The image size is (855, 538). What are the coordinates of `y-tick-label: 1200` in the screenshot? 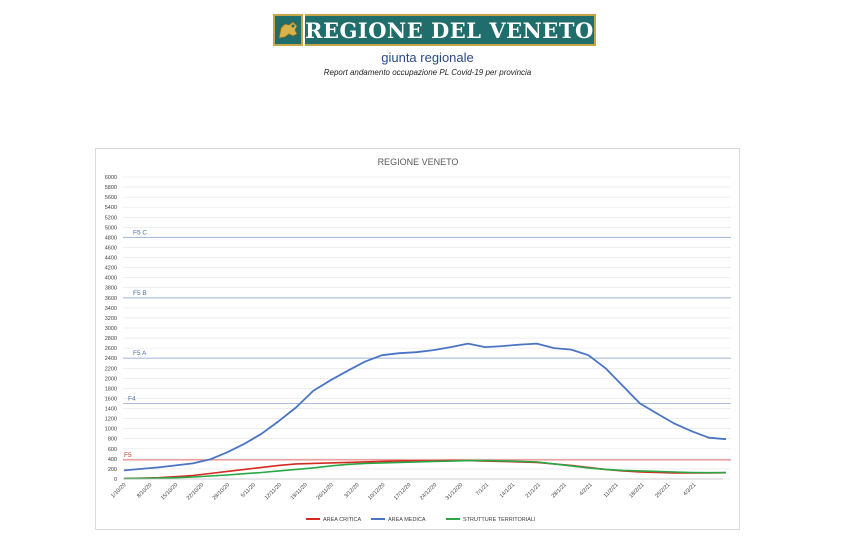 It's located at (111, 420).